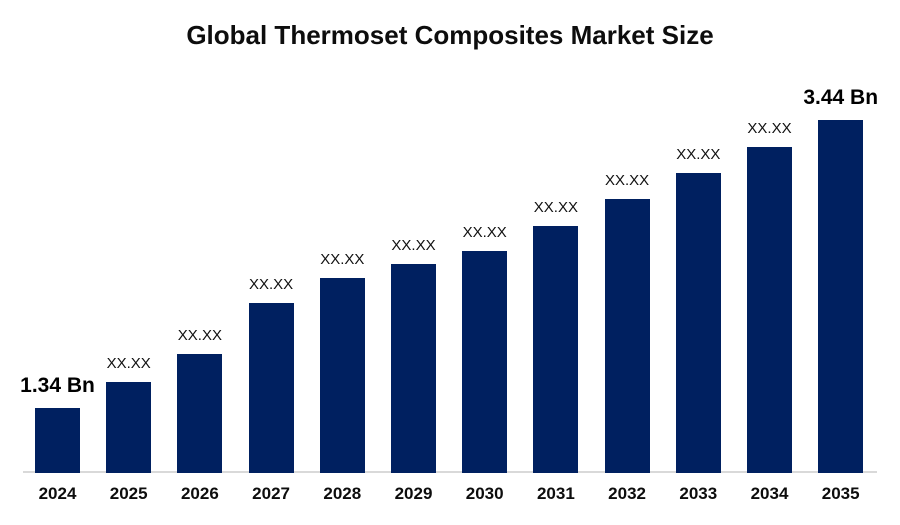 This screenshot has width=900, height=525. What do you see at coordinates (841, 97) in the screenshot?
I see `value-label-2035: 3.44 Bn` at bounding box center [841, 97].